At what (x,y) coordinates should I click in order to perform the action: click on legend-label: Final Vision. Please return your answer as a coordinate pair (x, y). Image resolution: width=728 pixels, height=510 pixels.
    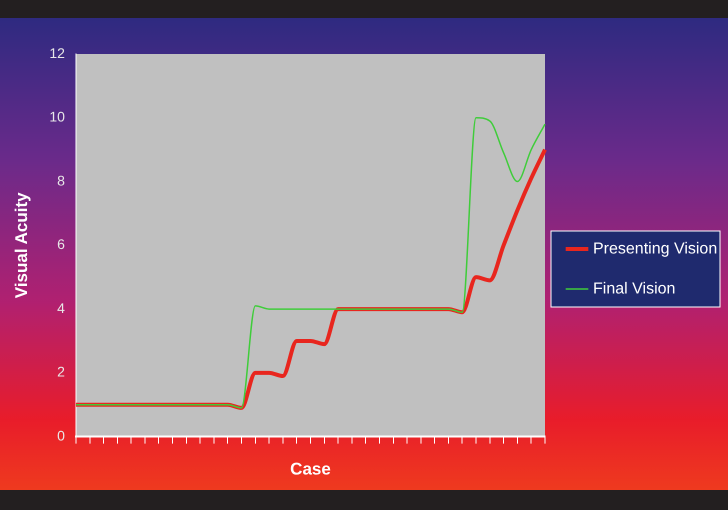
    Looking at the image, I should click on (634, 289).